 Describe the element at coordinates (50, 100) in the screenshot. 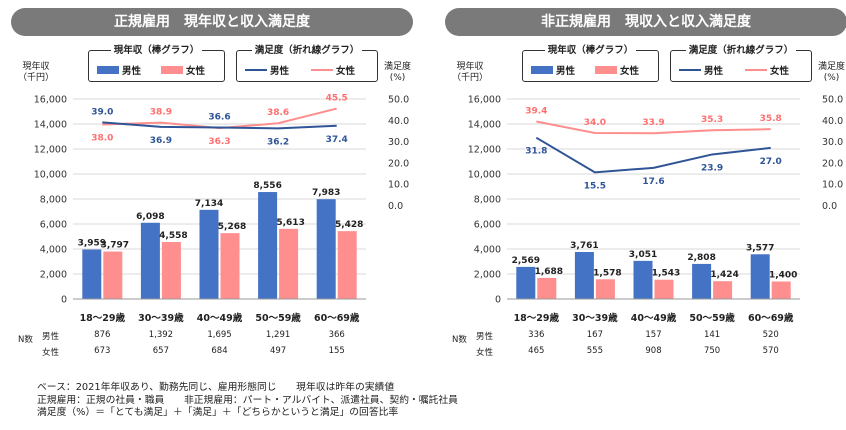

I see `y-tick-label: 16,000` at that location.